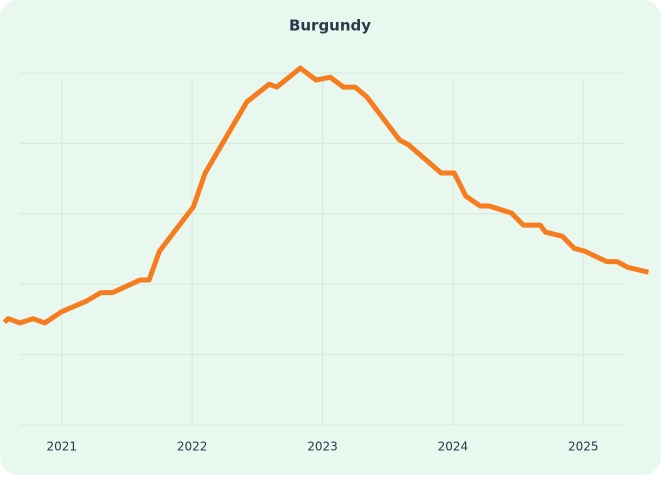 The width and height of the screenshot is (661, 479). Describe the element at coordinates (61, 447) in the screenshot. I see `x-tick-label: 2021` at that location.